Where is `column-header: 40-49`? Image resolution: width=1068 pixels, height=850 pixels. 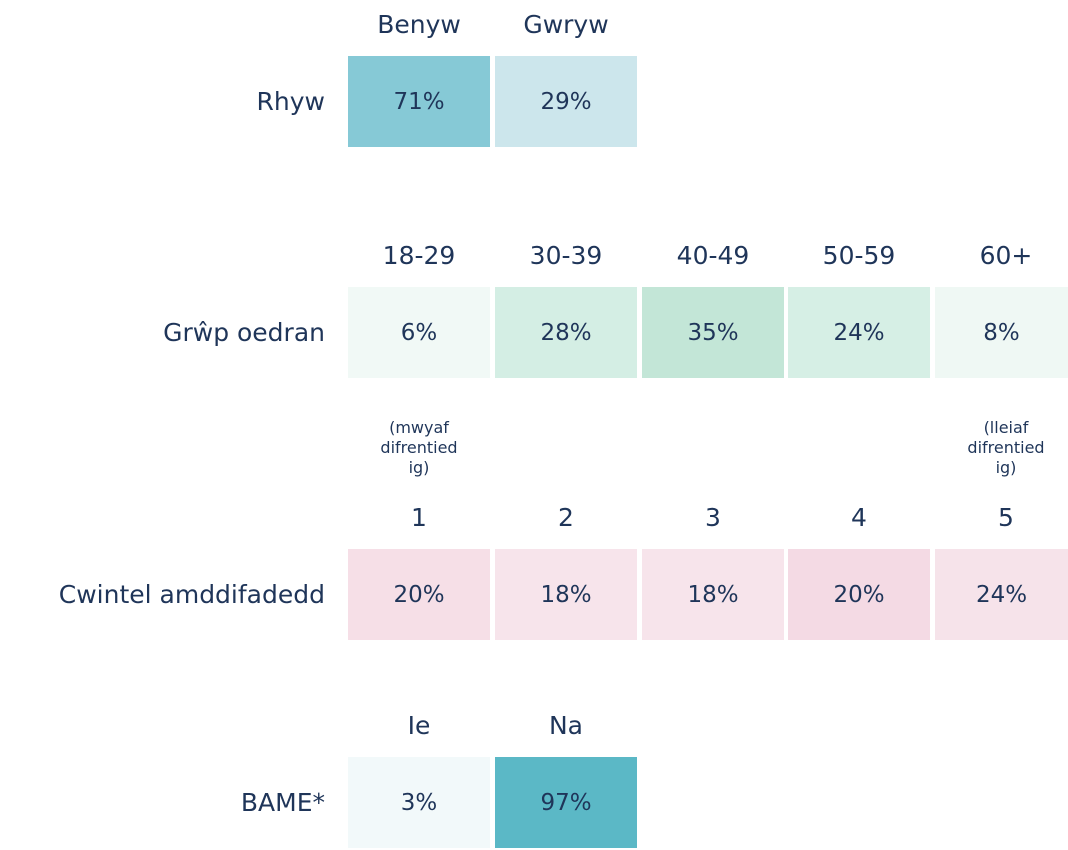 column-header: 40-49 is located at coordinates (713, 255).